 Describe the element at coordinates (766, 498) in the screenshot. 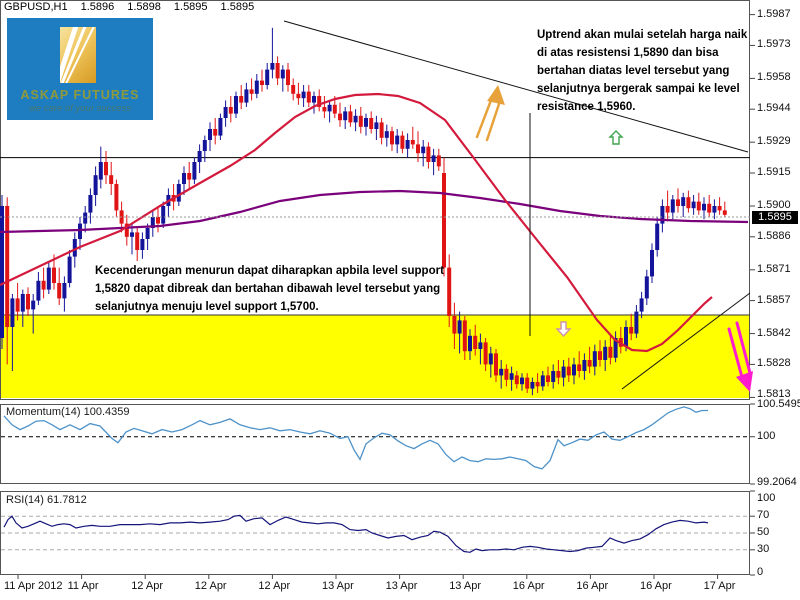

I see `rsi-axis-tick: 100` at that location.